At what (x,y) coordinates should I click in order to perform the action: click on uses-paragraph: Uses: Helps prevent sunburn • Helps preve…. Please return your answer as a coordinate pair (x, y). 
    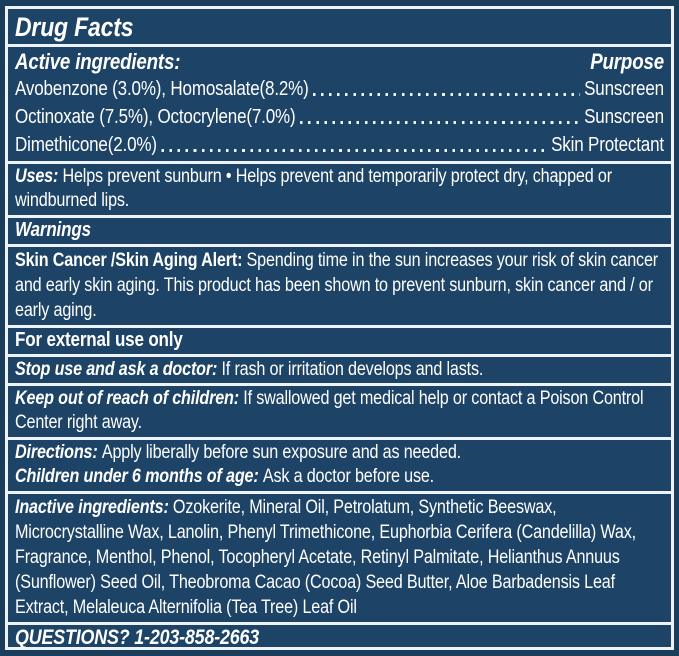
    Looking at the image, I should click on (339, 189).